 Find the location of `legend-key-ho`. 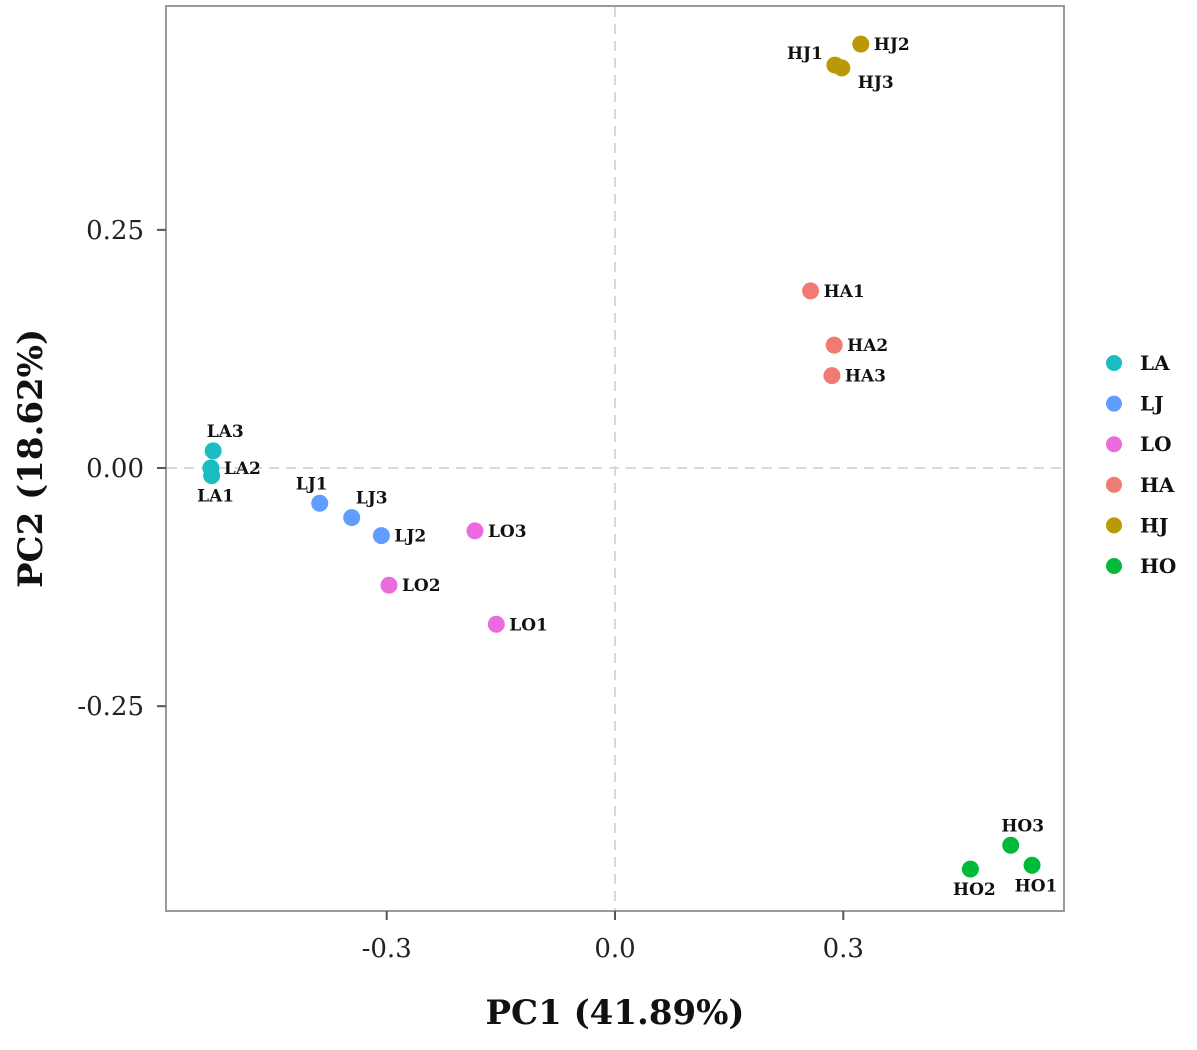

legend-key-ho is located at coordinates (1114, 566).